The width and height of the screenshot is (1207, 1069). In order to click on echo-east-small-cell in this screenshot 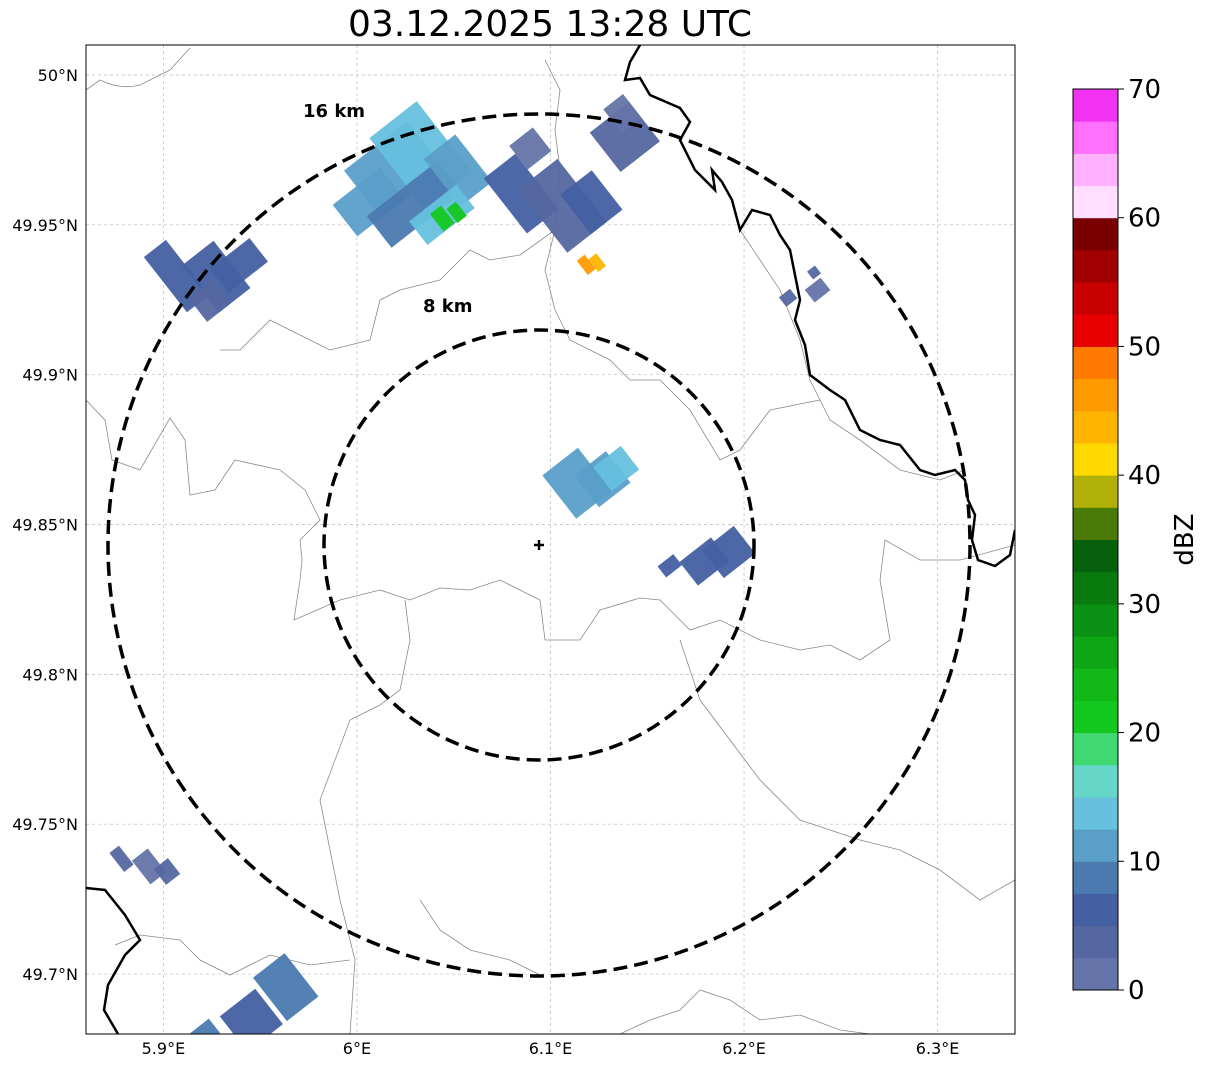, I will do `click(804, 286)`.